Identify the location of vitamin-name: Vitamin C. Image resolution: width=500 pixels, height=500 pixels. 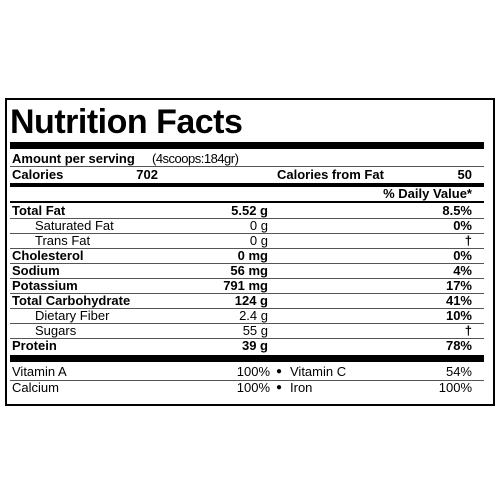
(318, 371).